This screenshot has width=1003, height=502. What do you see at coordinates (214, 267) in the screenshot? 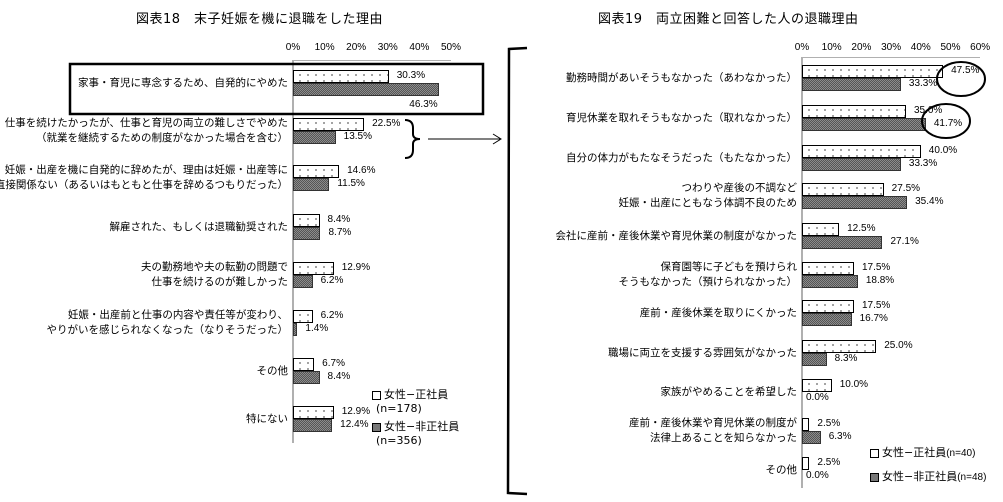
I see `category-label: 夫の勤務地や夫の転勤の問題で` at bounding box center [214, 267].